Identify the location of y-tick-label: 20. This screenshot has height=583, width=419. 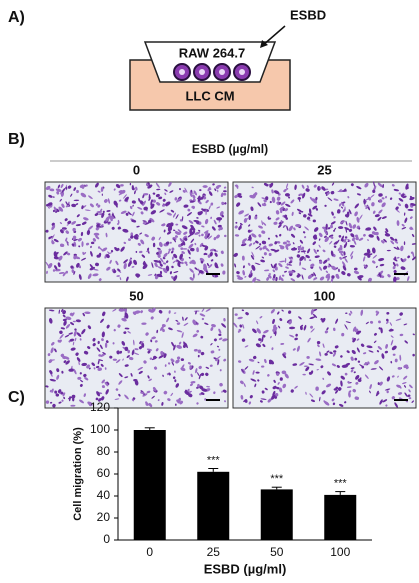
(104, 517).